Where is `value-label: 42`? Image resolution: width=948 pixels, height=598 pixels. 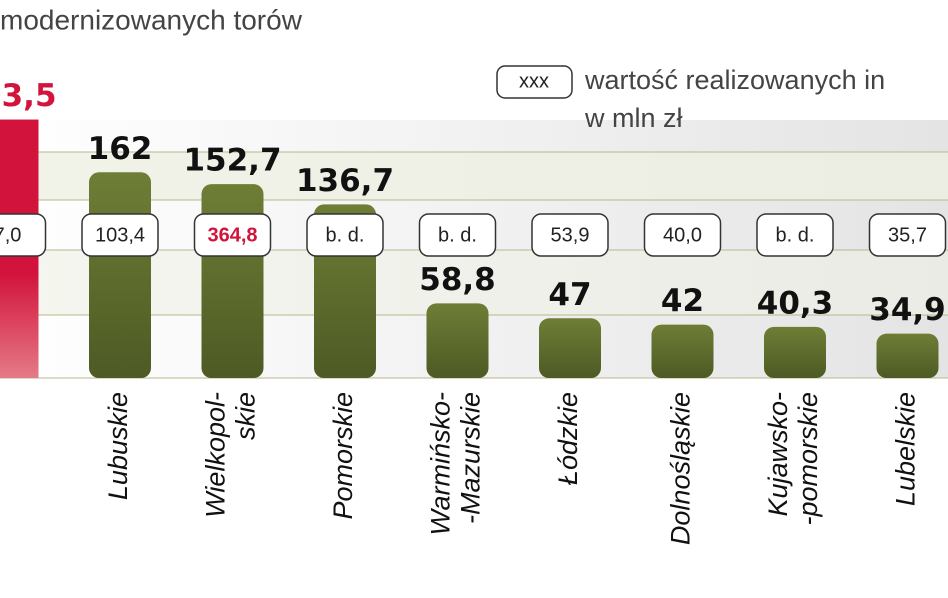 value-label: 42 is located at coordinates (682, 301).